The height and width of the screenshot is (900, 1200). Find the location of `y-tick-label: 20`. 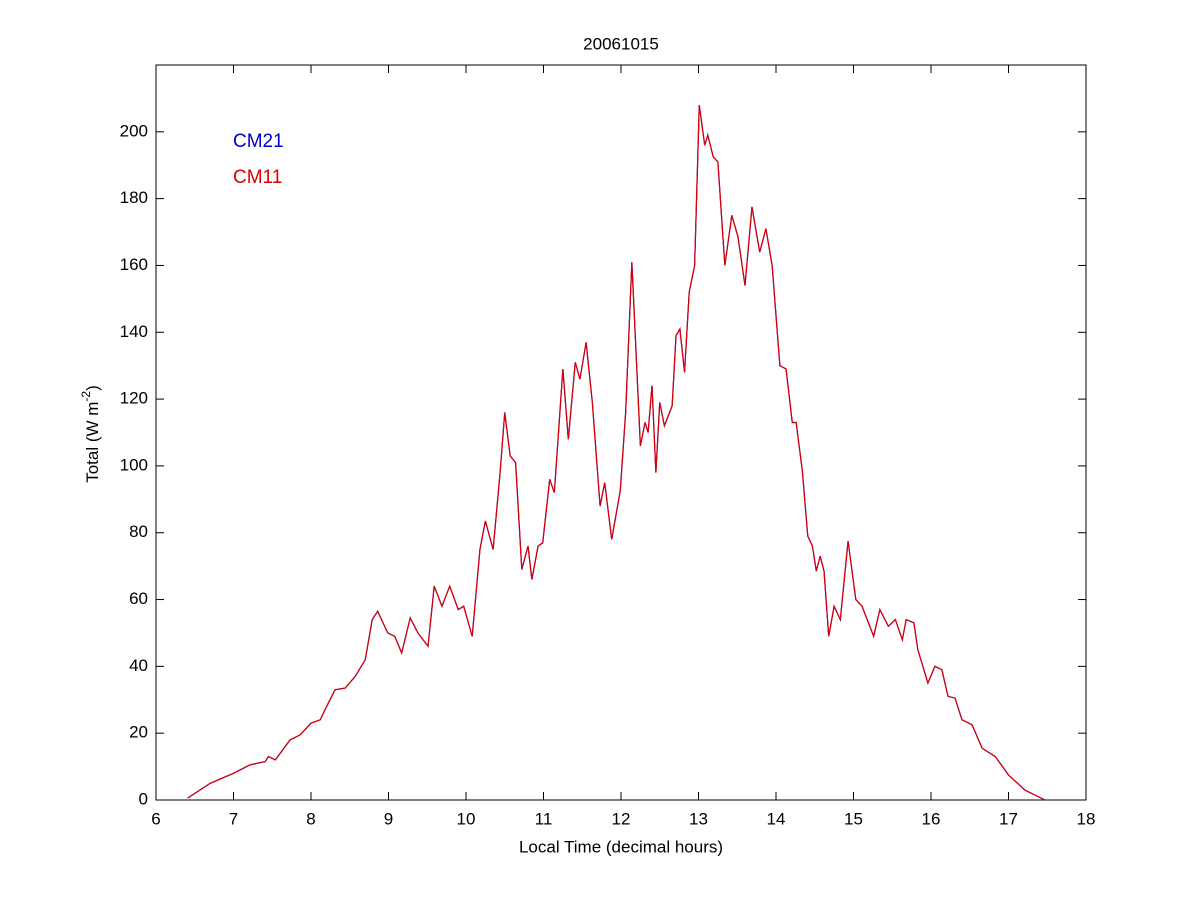

y-tick-label: 20 is located at coordinates (138, 732).